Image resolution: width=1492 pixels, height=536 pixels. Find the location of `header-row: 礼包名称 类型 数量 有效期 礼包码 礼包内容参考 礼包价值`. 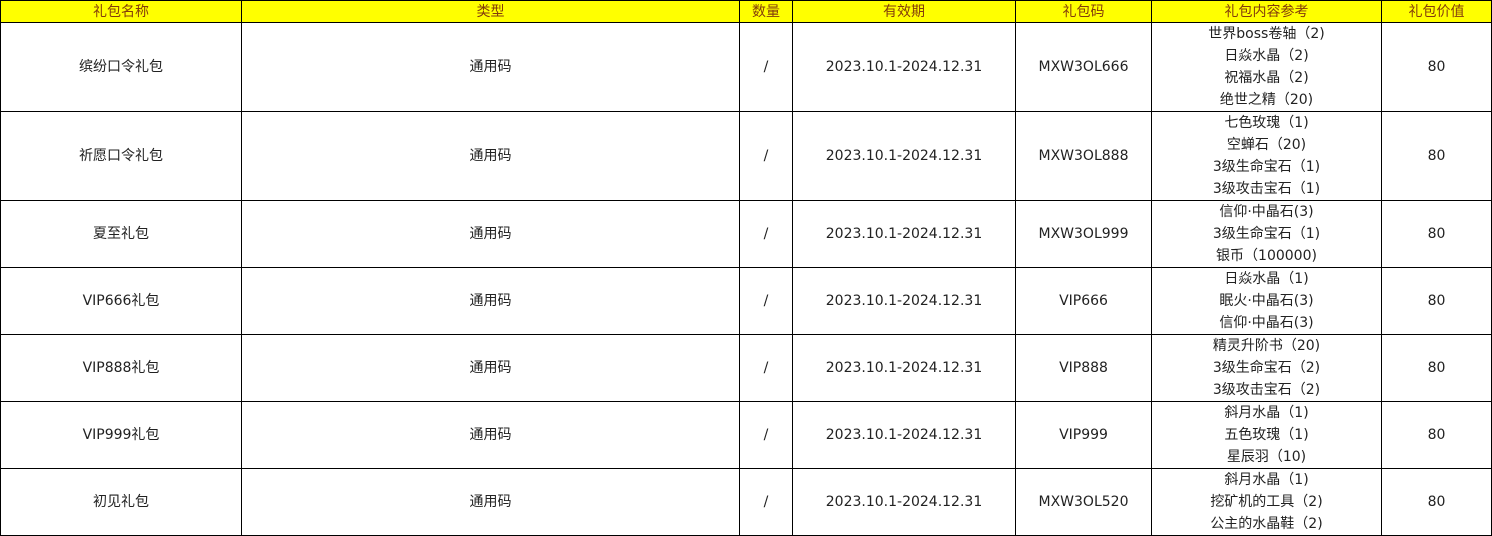

header-row: 礼包名称 类型 数量 有效期 礼包码 礼包内容参考 礼包价值 is located at coordinates (746, 11).